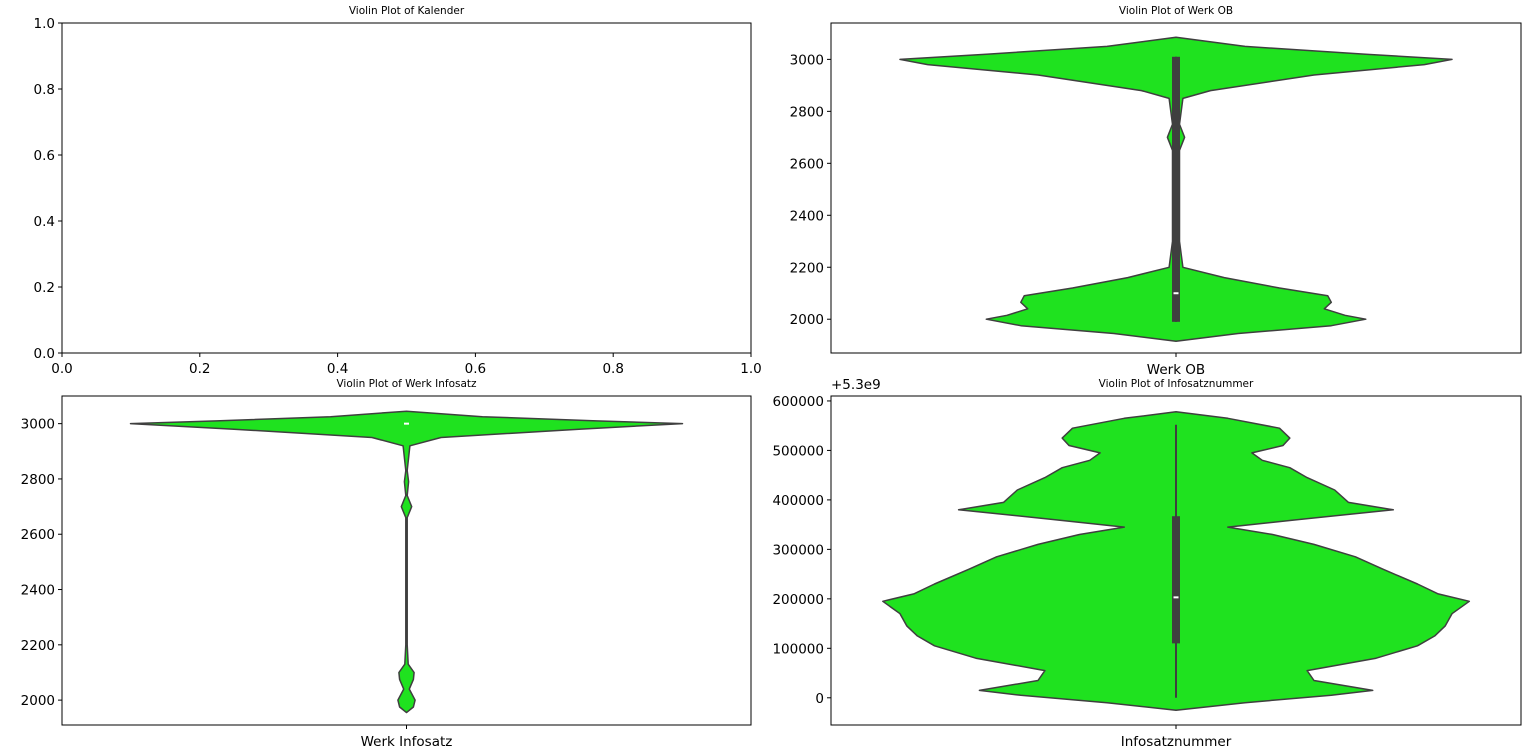  Describe the element at coordinates (337, 369) in the screenshot. I see `x-tick-label: 0.4` at that location.